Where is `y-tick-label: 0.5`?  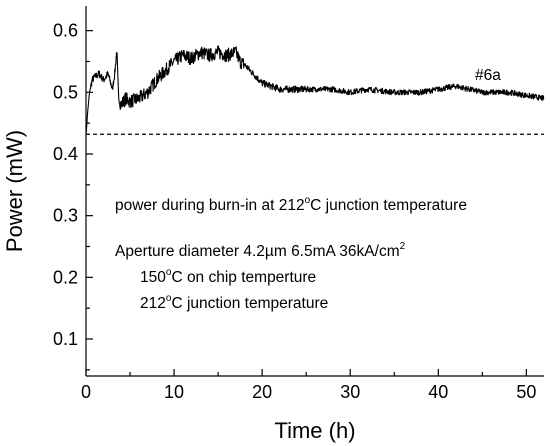 y-tick-label: 0.5 is located at coordinates (65, 92).